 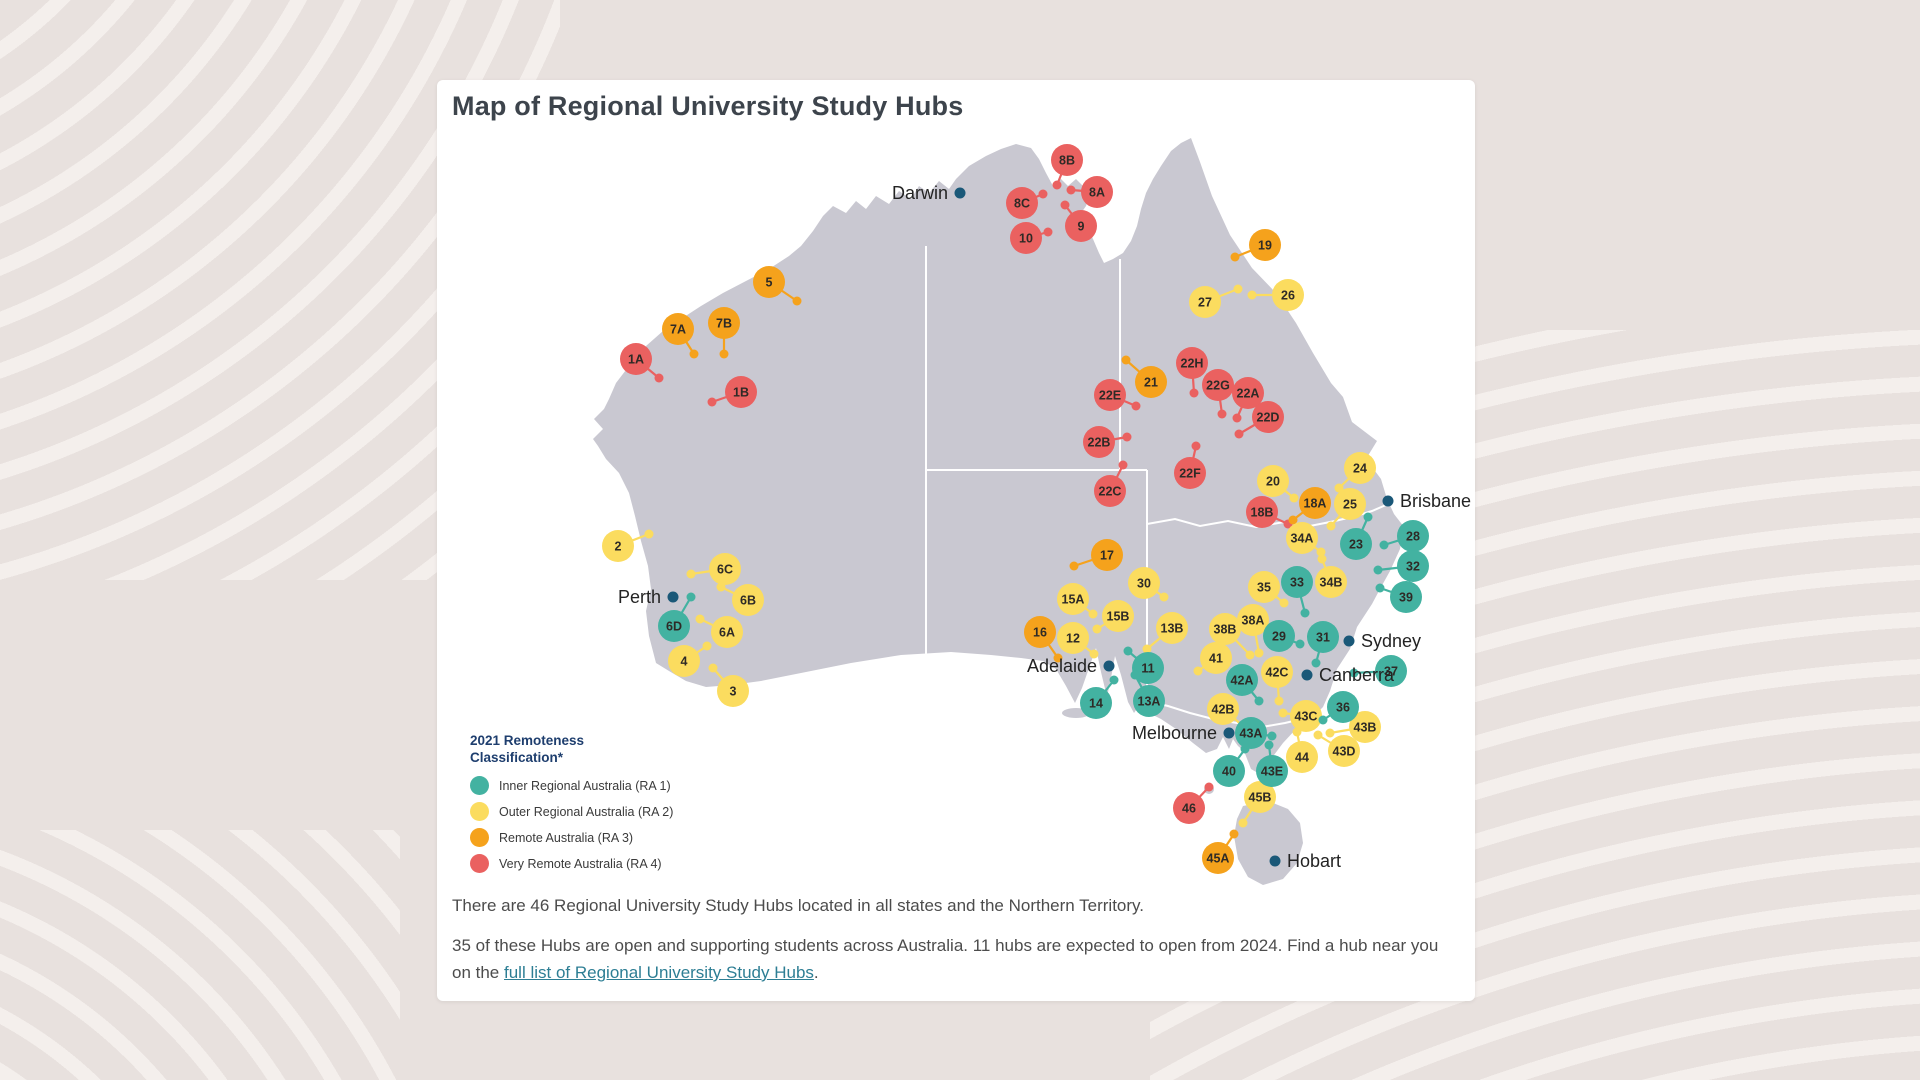 I want to click on hub-marker-33: 33, so click(x=1297, y=592).